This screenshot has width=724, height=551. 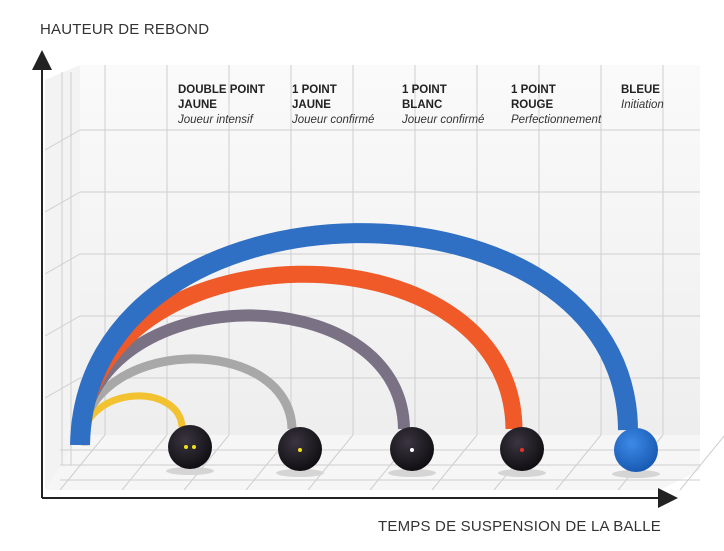 What do you see at coordinates (125, 29) in the screenshot?
I see `y-axis-label: HAUTEUR DE REBOND` at bounding box center [125, 29].